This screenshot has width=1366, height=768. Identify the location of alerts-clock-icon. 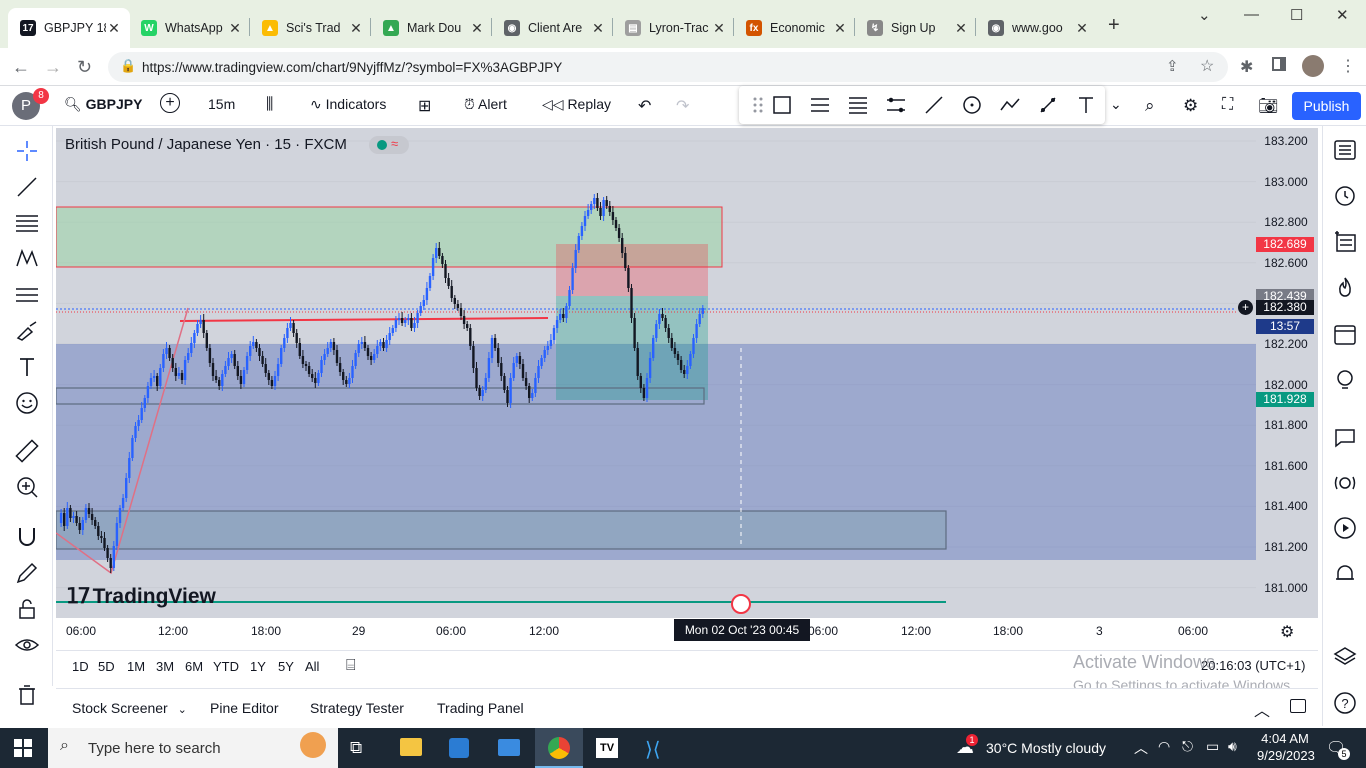
(1345, 195).